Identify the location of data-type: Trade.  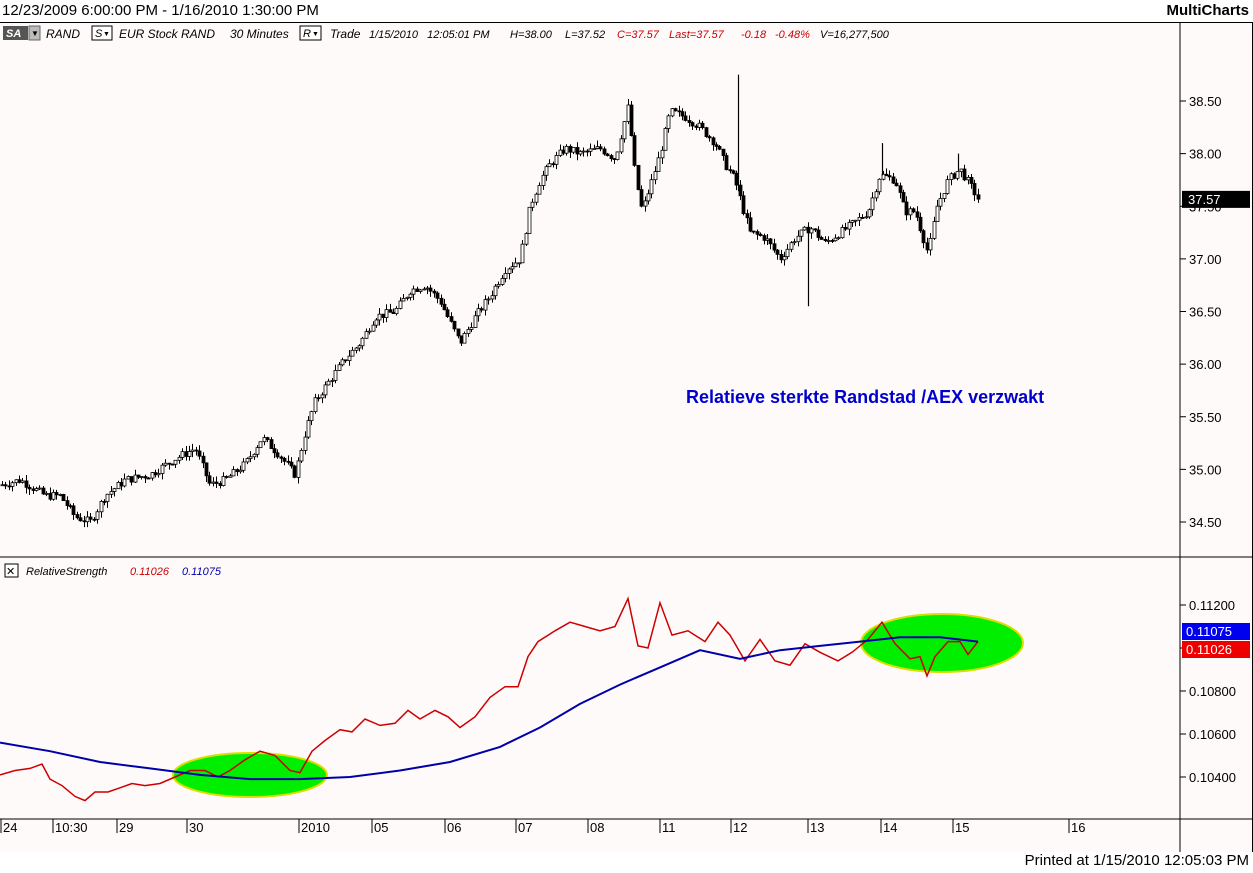
(345, 34).